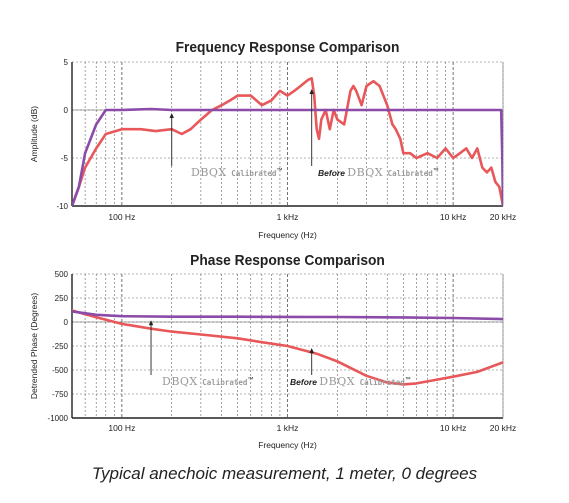  I want to click on chart-title: Frequency Response Comparison, so click(288, 48).